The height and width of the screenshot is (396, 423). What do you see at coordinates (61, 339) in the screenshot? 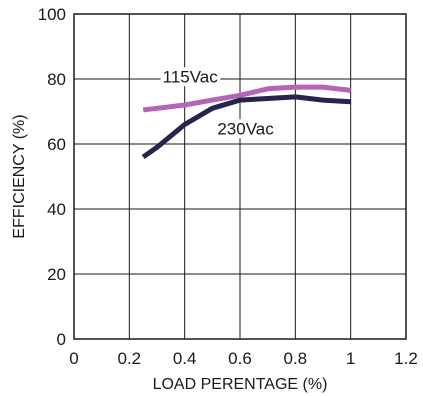
I see `y-tick-label: 0` at bounding box center [61, 339].